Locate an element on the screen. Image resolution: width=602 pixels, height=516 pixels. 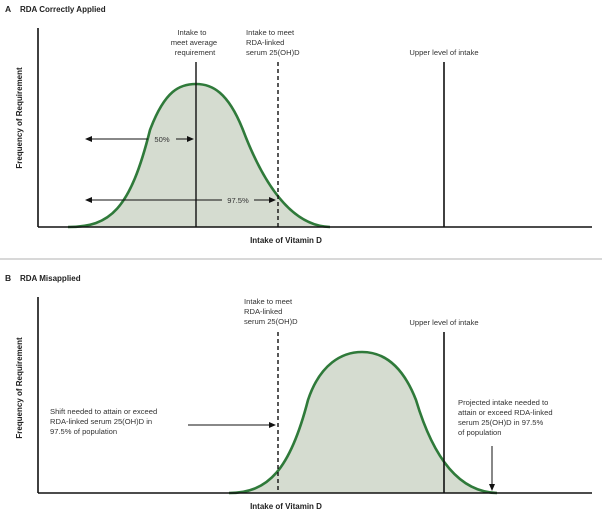
panel-b-upper-level-label: Upper level of intake is located at coordinates (443, 322).